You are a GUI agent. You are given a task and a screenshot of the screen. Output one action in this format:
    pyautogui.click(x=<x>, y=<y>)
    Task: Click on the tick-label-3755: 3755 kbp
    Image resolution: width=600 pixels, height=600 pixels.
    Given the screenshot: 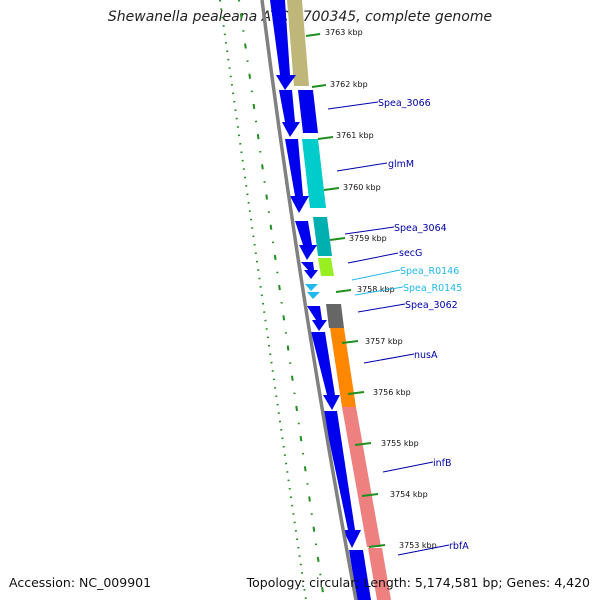 What is the action you would take?
    pyautogui.click(x=400, y=443)
    